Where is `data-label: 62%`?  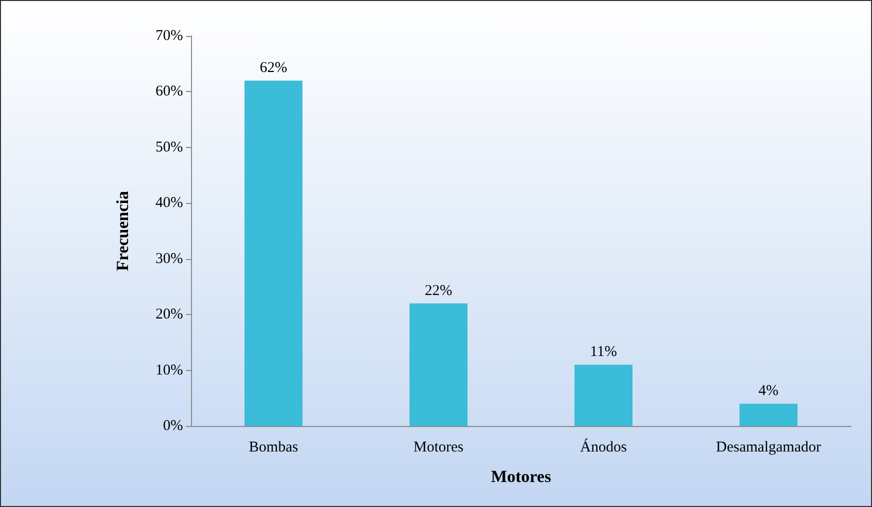 data-label: 62% is located at coordinates (274, 68).